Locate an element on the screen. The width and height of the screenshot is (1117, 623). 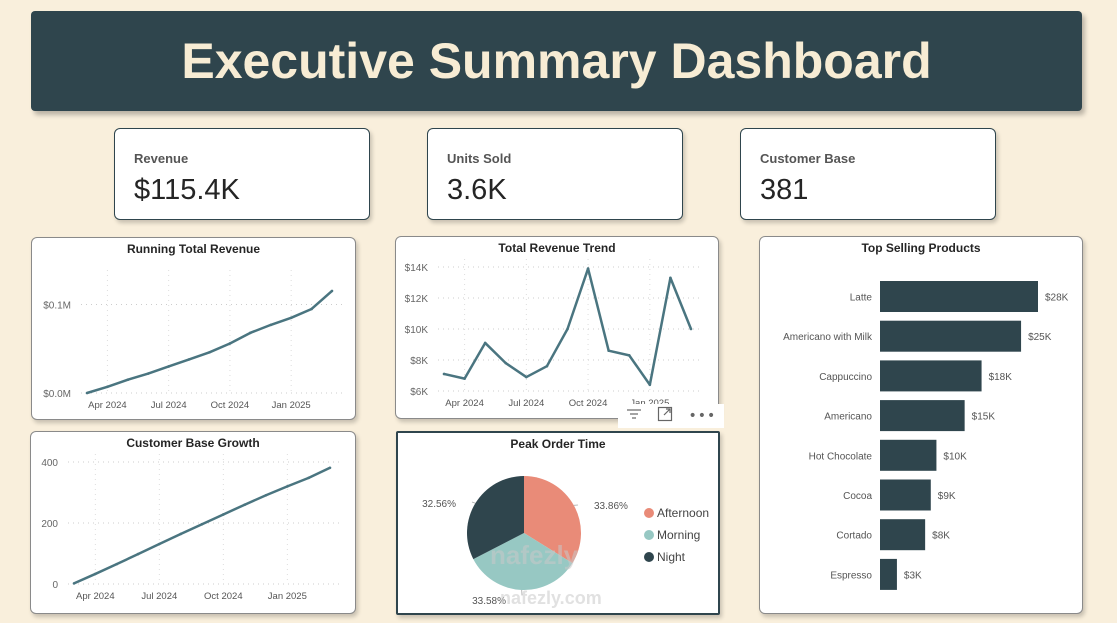
legend-label: Afternoon is located at coordinates (683, 513).